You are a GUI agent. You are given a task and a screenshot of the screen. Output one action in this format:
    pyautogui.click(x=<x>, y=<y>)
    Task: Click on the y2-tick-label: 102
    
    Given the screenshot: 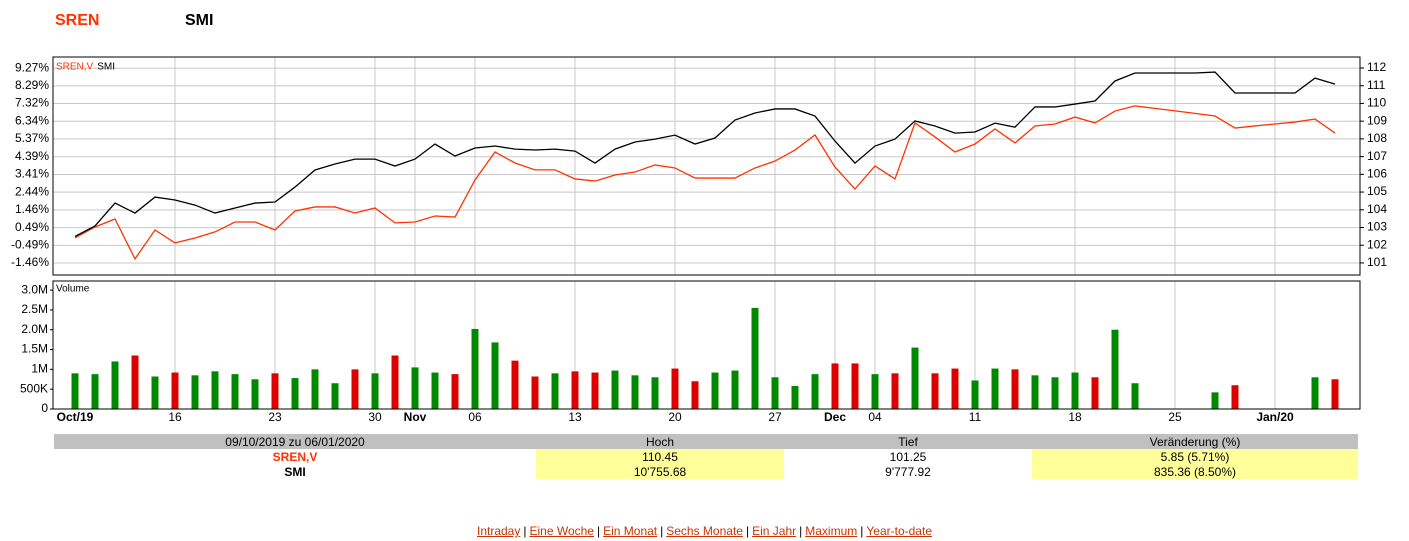 What is the action you would take?
    pyautogui.click(x=1377, y=244)
    